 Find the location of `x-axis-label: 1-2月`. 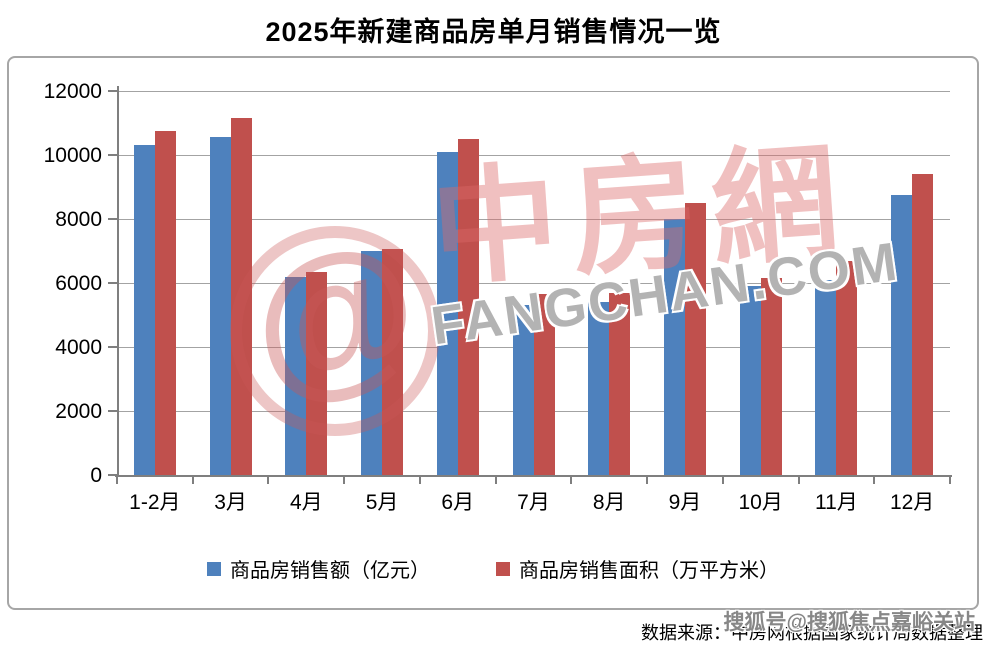

x-axis-label: 1-2月 is located at coordinates (155, 502).